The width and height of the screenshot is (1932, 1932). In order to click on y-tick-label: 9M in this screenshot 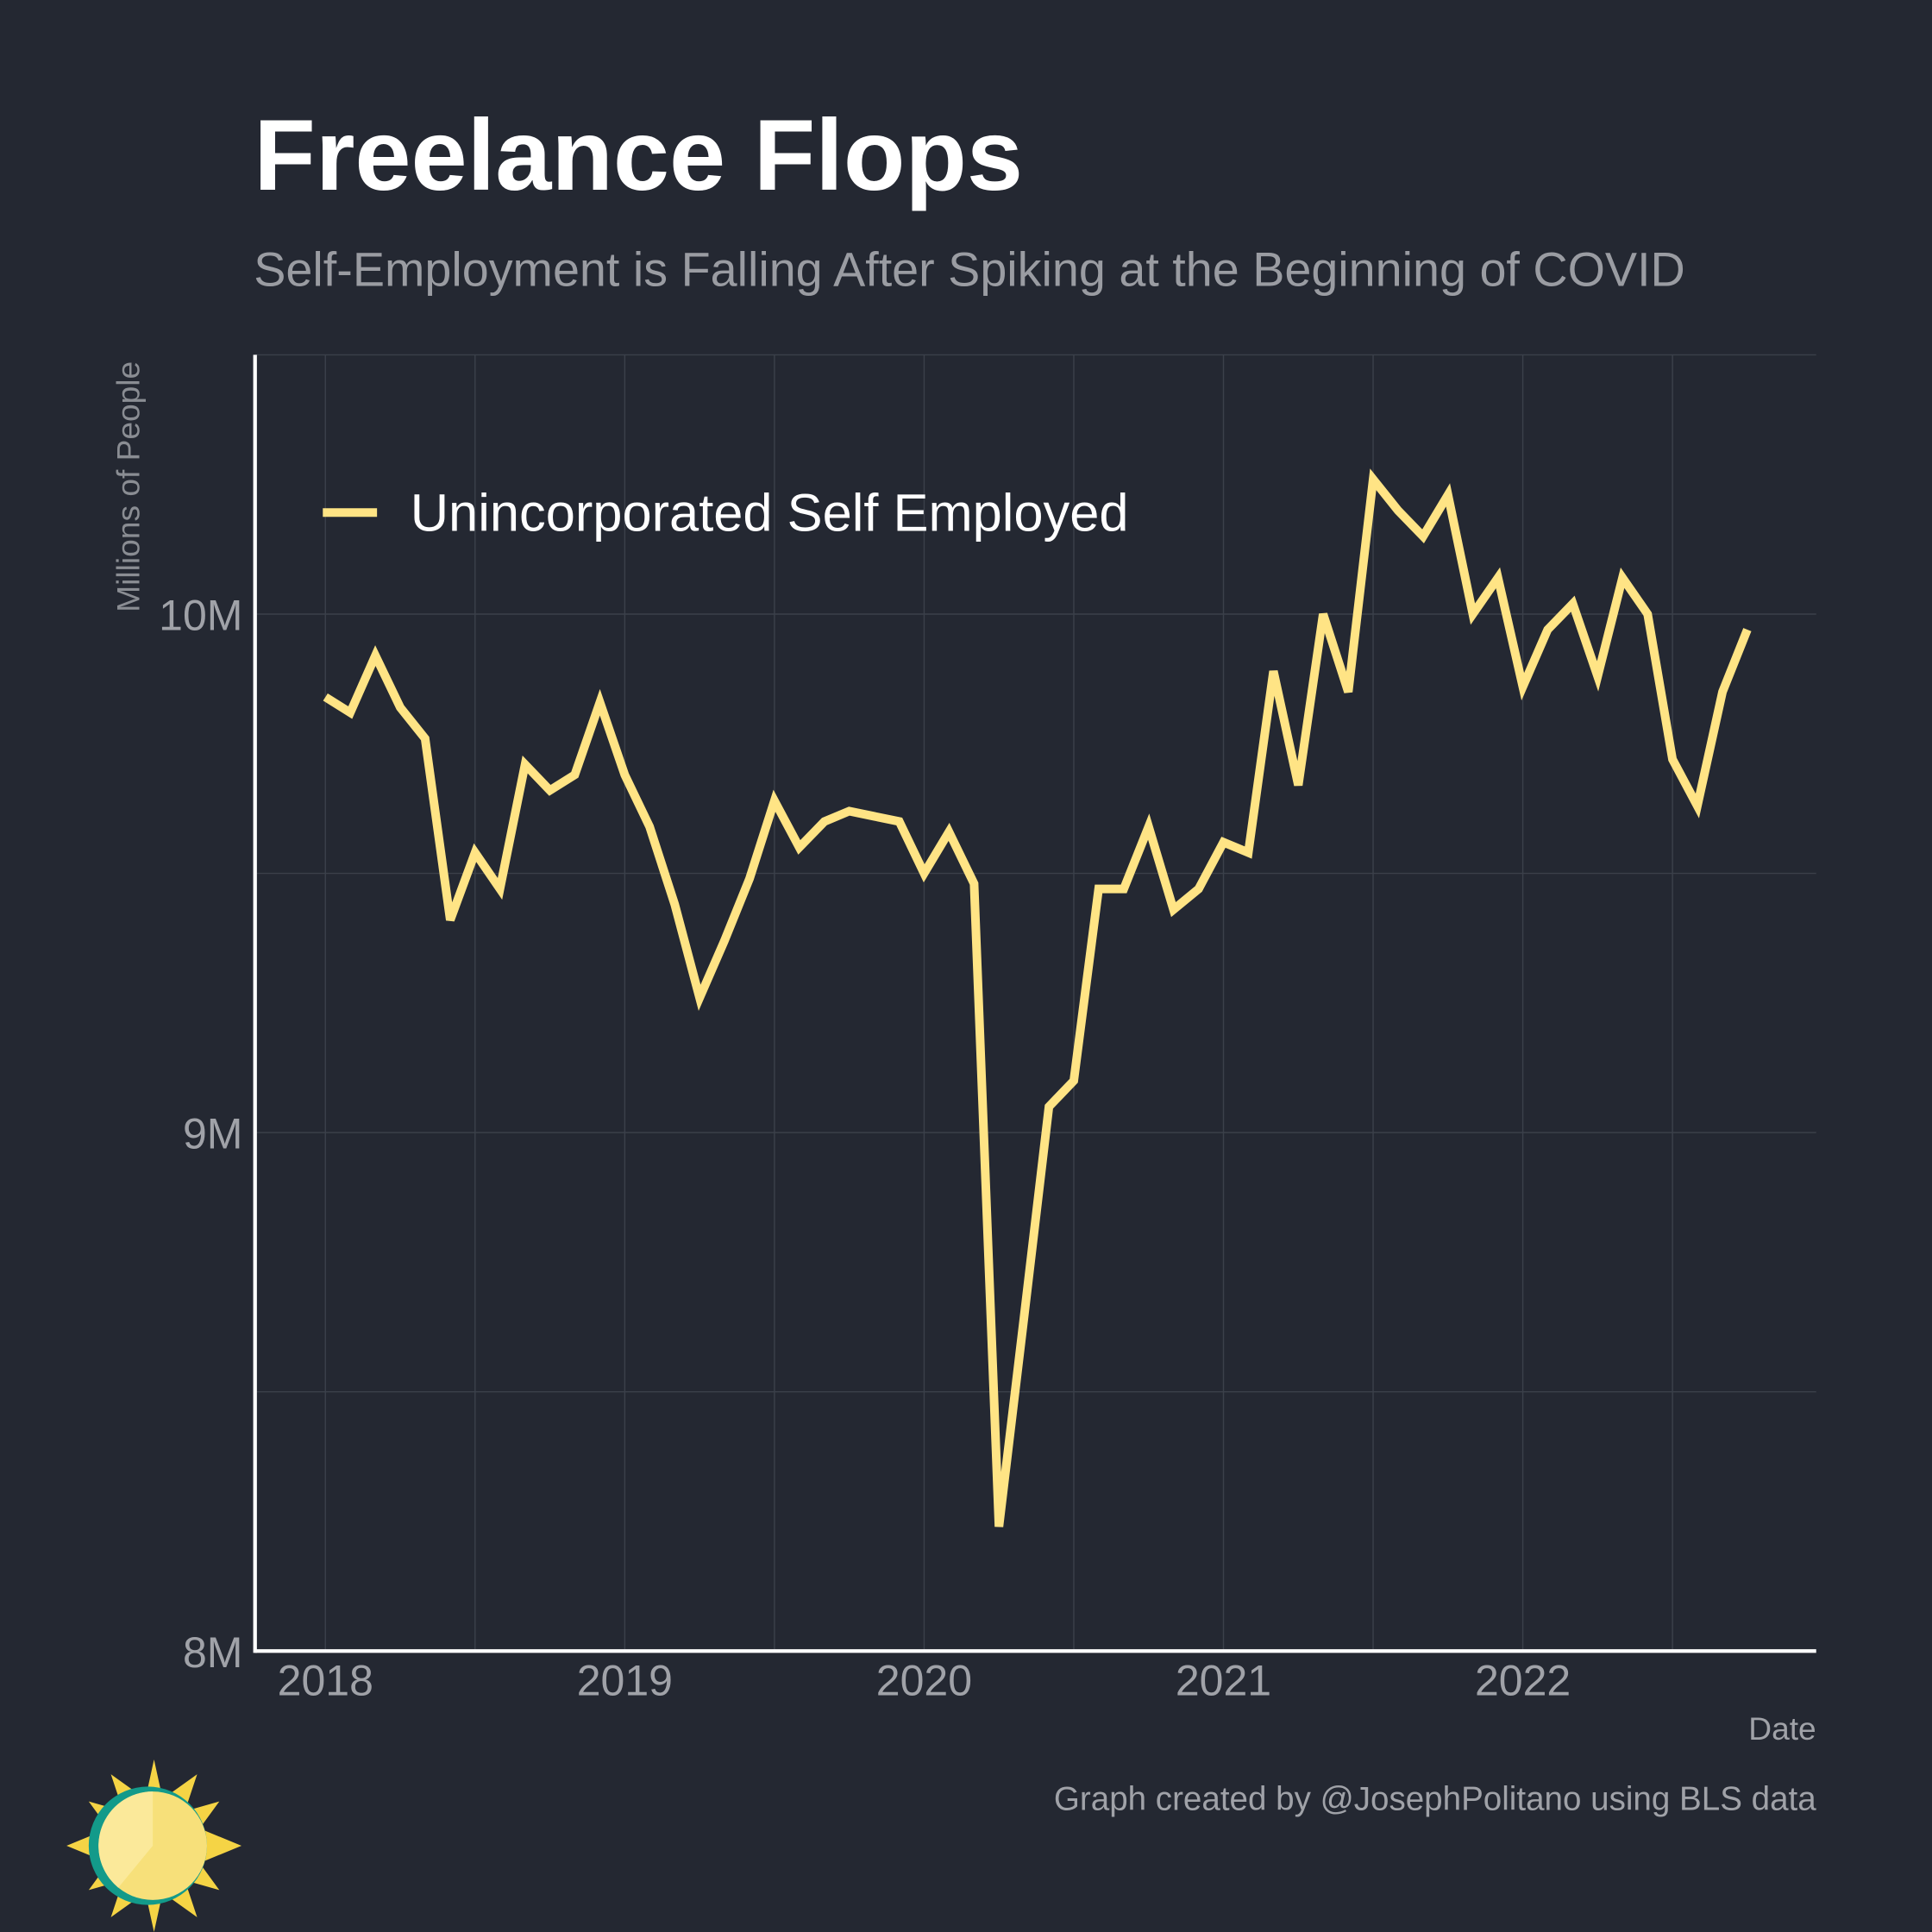, I will do `click(213, 1134)`.